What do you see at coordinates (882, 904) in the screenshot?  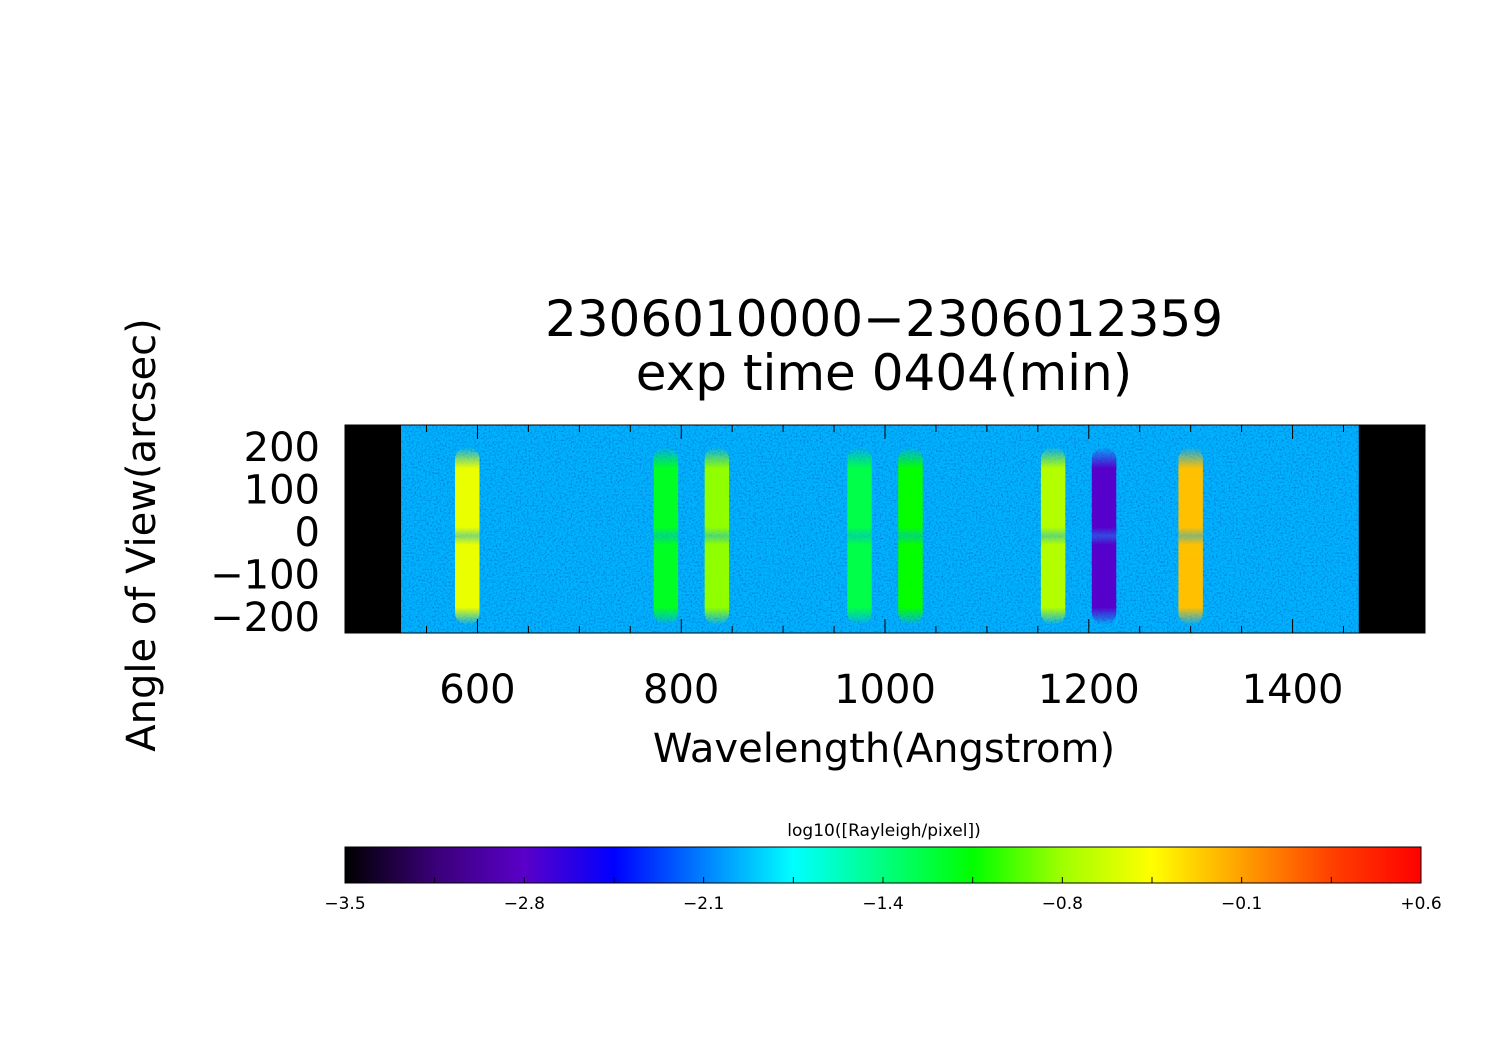 I see `colorbar-tick-label: −1.4` at bounding box center [882, 904].